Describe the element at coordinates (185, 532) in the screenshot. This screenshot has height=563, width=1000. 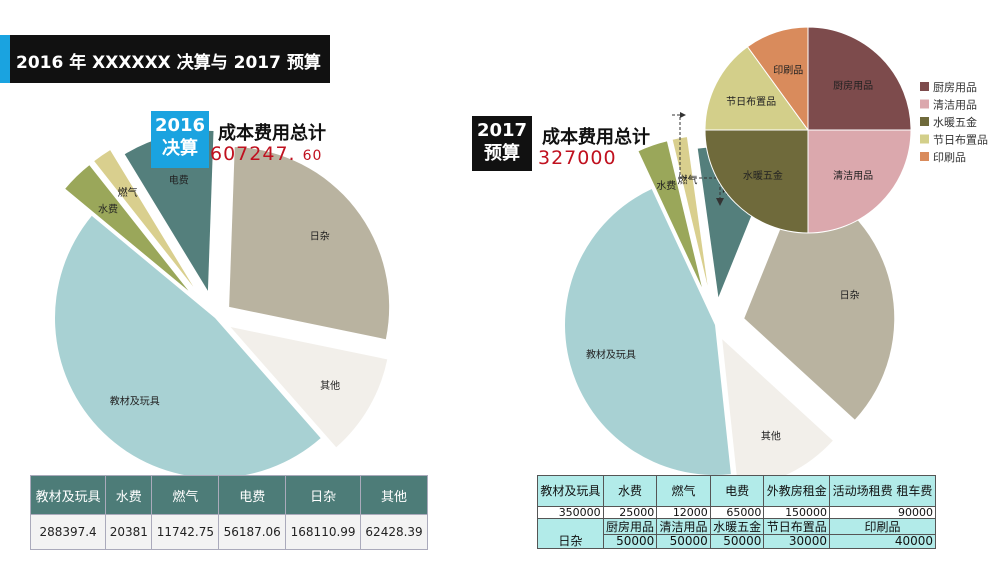
I see `table-2016-value: 11742.75` at that location.